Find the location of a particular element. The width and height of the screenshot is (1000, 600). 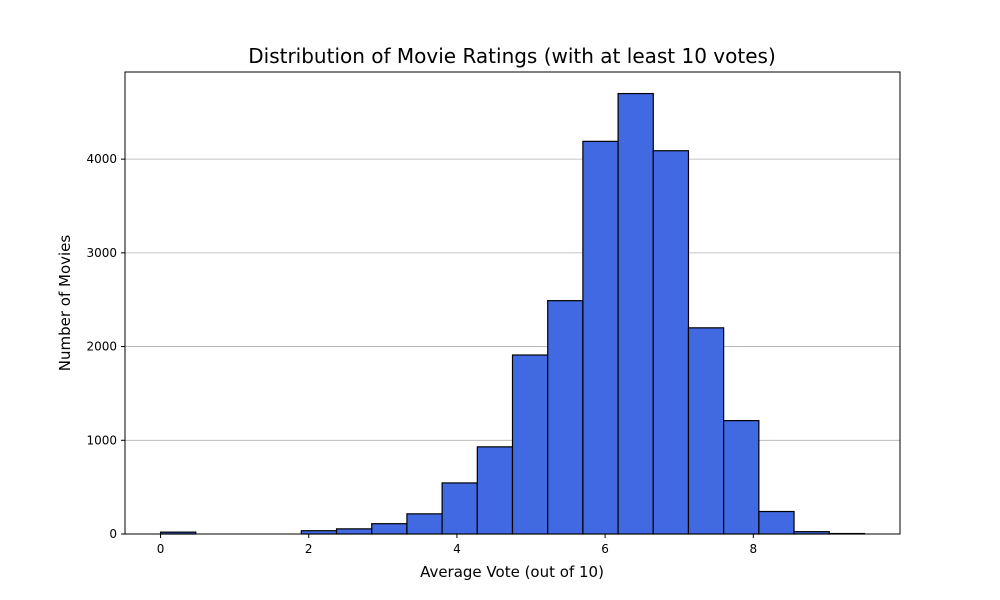

x-tick-label: 0 is located at coordinates (161, 549).